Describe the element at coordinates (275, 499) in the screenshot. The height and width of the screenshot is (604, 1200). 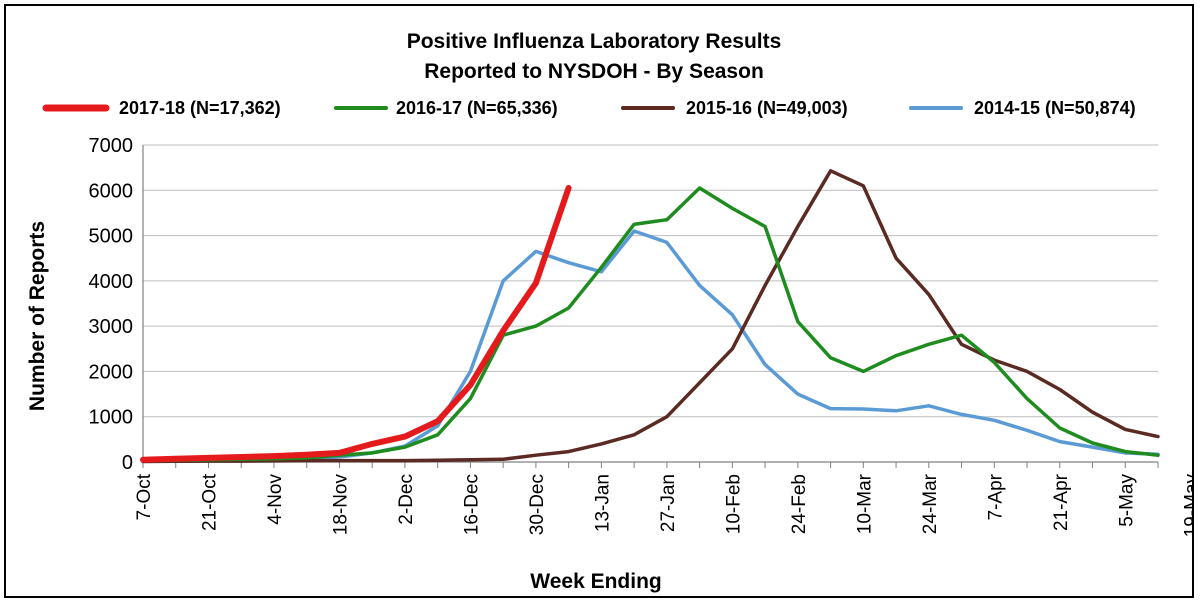
I see `x-tick-label: 4-Nov` at that location.